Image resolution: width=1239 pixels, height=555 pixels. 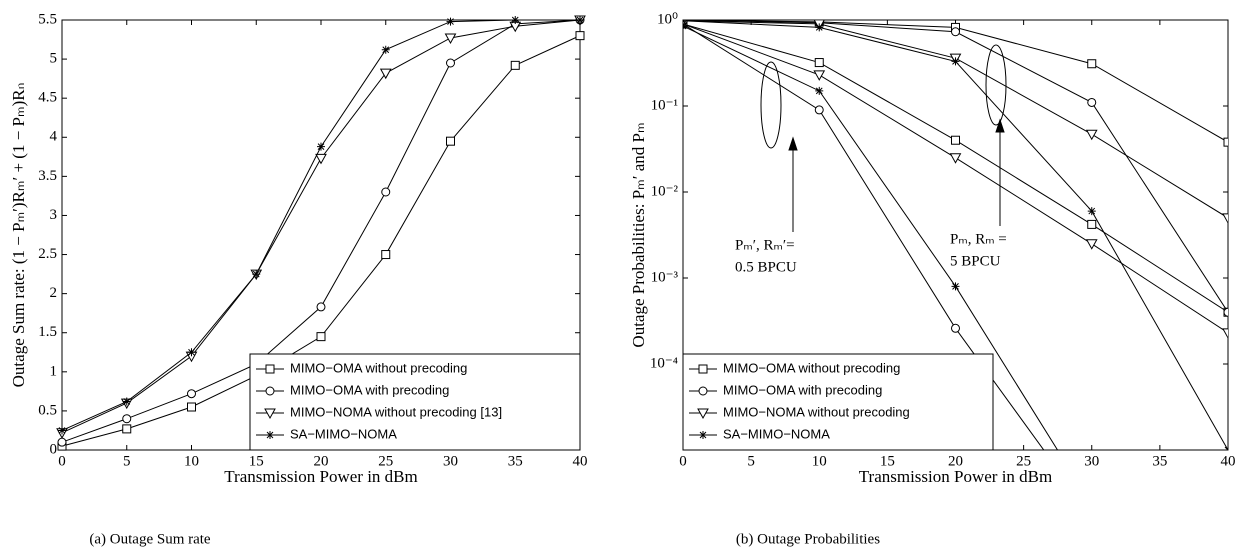 What do you see at coordinates (47, 332) in the screenshot?
I see `y-tick-label: 1.5` at bounding box center [47, 332].